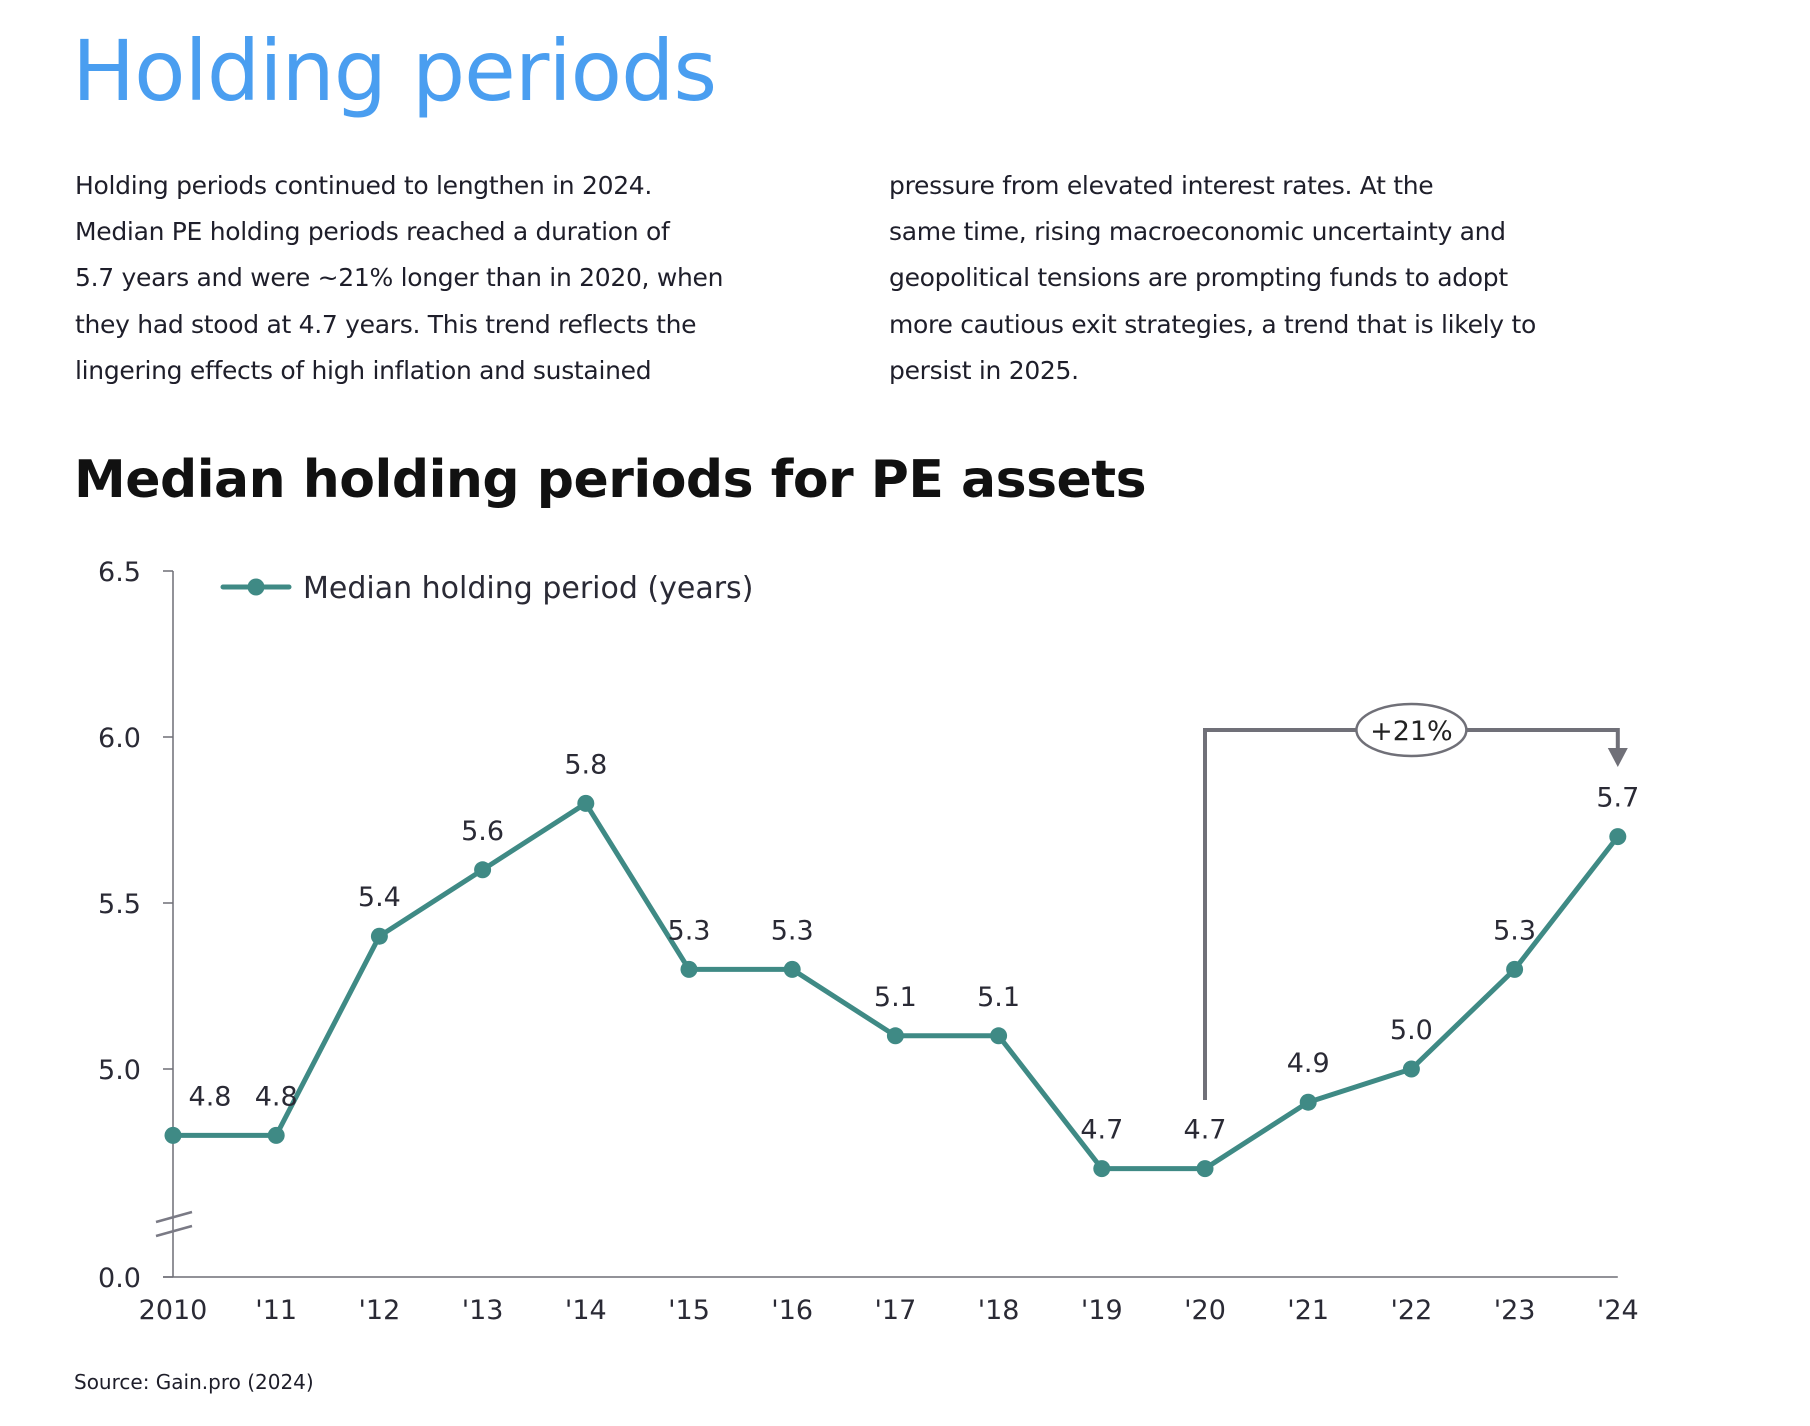 The image size is (1810, 1426). I want to click on x-tick-label: '23, so click(1515, 1310).